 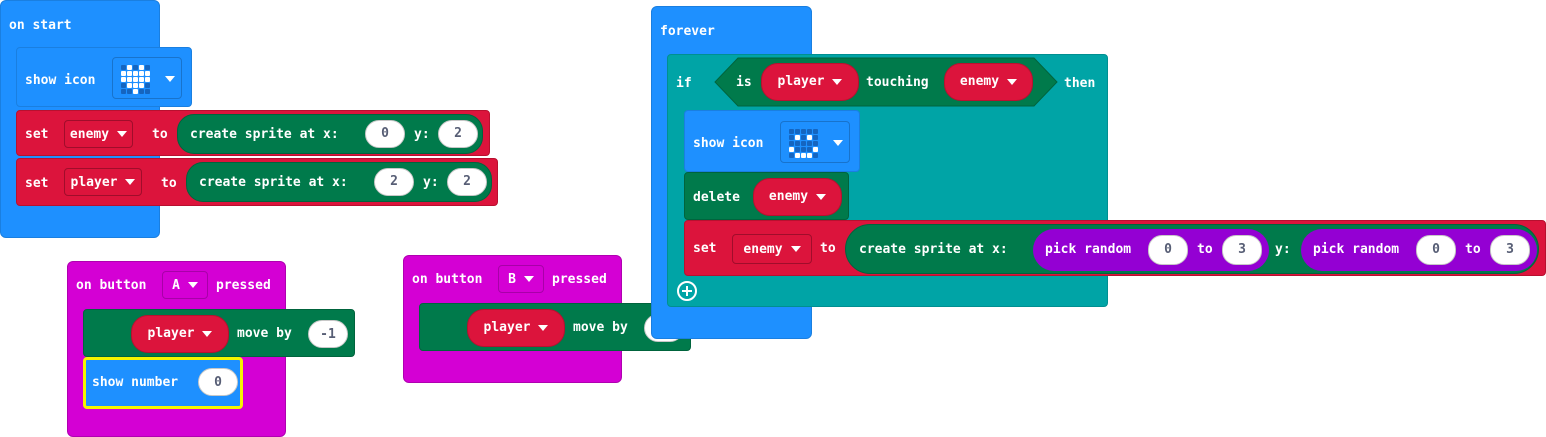 I want to click on variable-dropdown: player, so click(x=103, y=182).